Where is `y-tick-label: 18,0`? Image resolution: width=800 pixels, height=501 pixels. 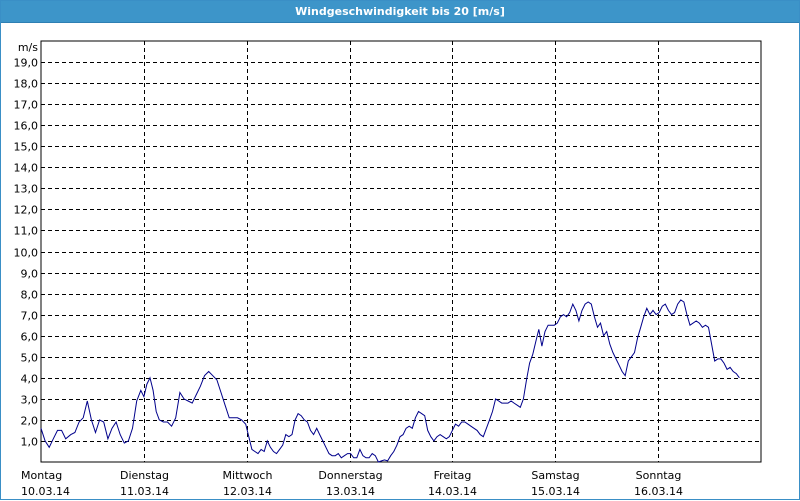
y-tick-label: 18,0 is located at coordinates (26, 84).